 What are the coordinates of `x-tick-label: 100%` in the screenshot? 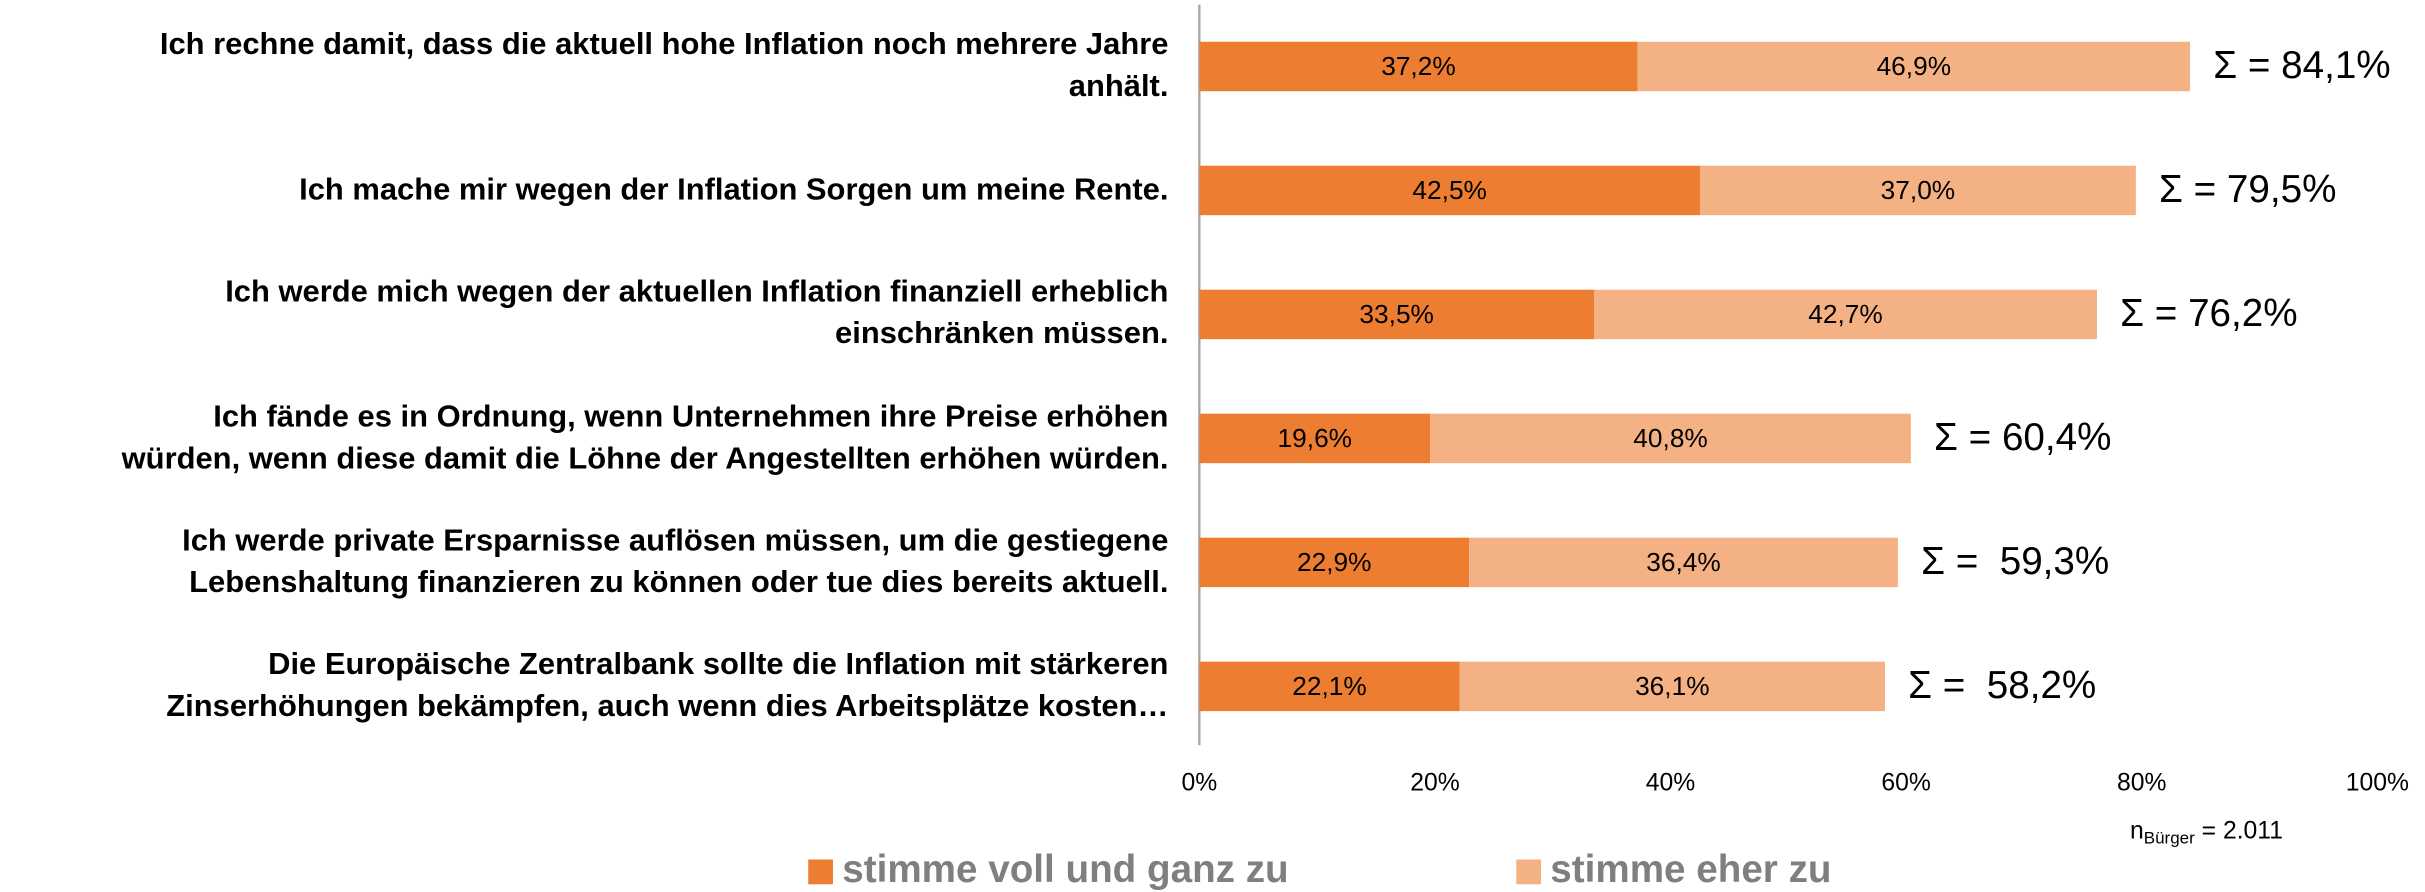 It's located at (2377, 782).